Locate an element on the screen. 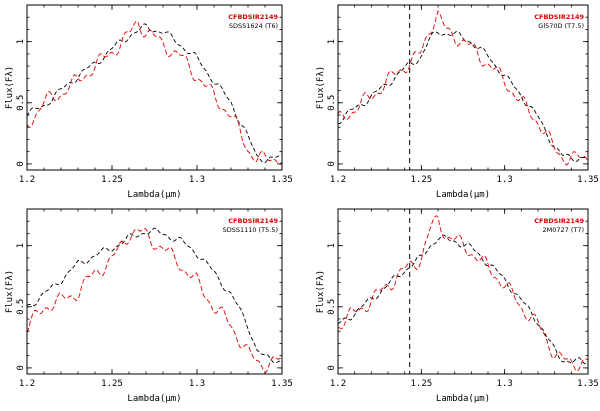  legend-comparison: Gl570D (T7.5) is located at coordinates (561, 26).